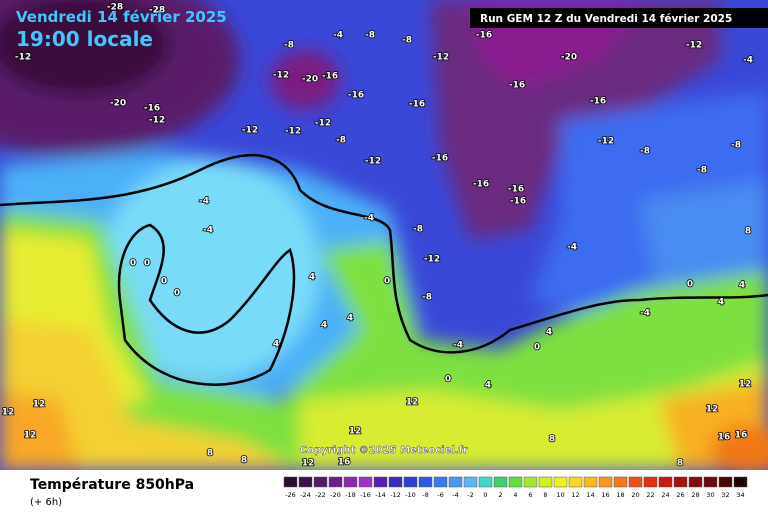  Describe the element at coordinates (560, 495) in the screenshot. I see `scale-label: 10` at that location.